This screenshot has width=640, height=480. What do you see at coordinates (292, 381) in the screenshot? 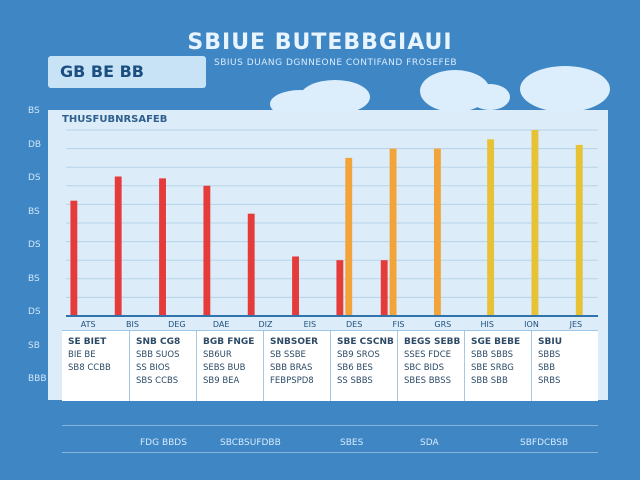
I see `table-cell: FEBPSPD8` at bounding box center [292, 381].